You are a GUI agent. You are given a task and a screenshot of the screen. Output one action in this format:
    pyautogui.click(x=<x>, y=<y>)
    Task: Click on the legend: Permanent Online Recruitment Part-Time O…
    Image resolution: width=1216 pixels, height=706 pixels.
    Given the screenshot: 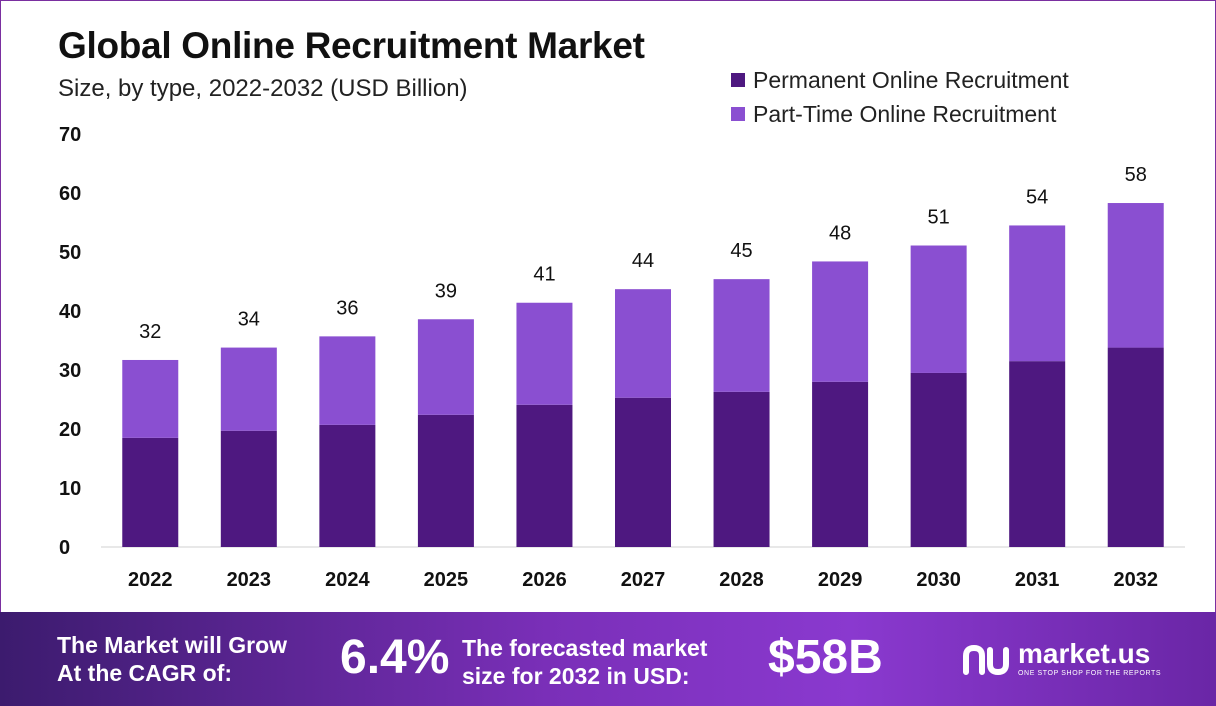 What is the action you would take?
    pyautogui.click(x=900, y=97)
    